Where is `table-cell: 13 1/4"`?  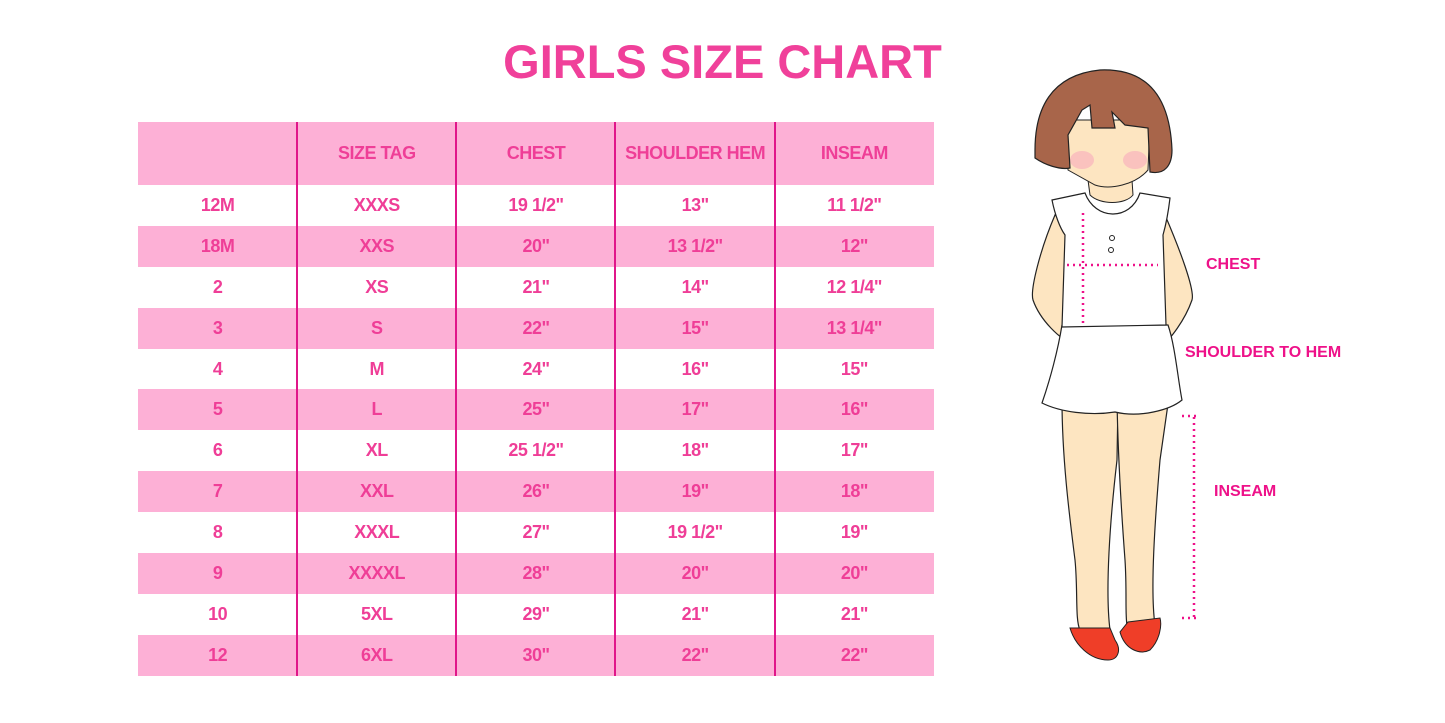 table-cell: 13 1/4" is located at coordinates (854, 327).